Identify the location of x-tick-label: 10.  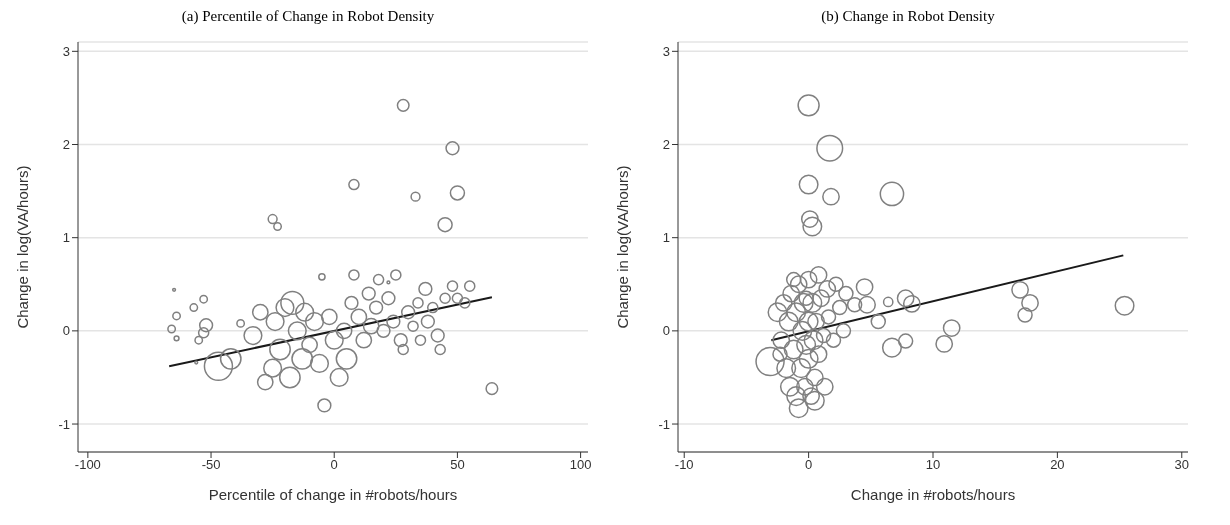
(933, 465).